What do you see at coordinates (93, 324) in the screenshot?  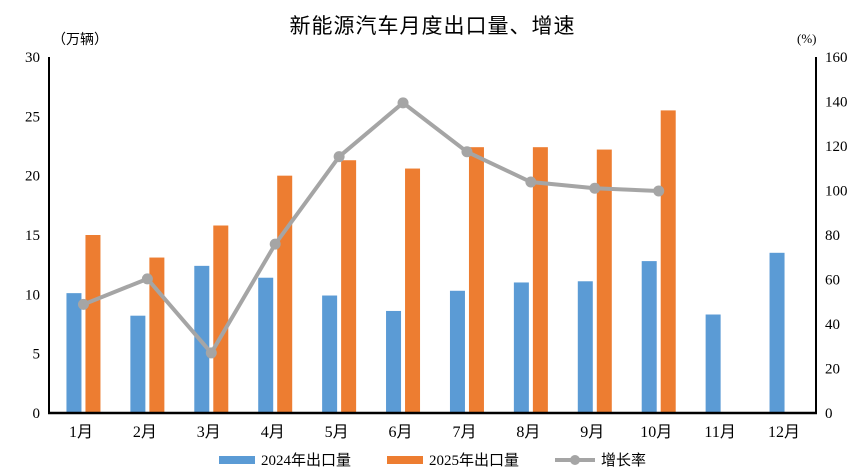 I see `bar-2025年出口量-1月` at bounding box center [93, 324].